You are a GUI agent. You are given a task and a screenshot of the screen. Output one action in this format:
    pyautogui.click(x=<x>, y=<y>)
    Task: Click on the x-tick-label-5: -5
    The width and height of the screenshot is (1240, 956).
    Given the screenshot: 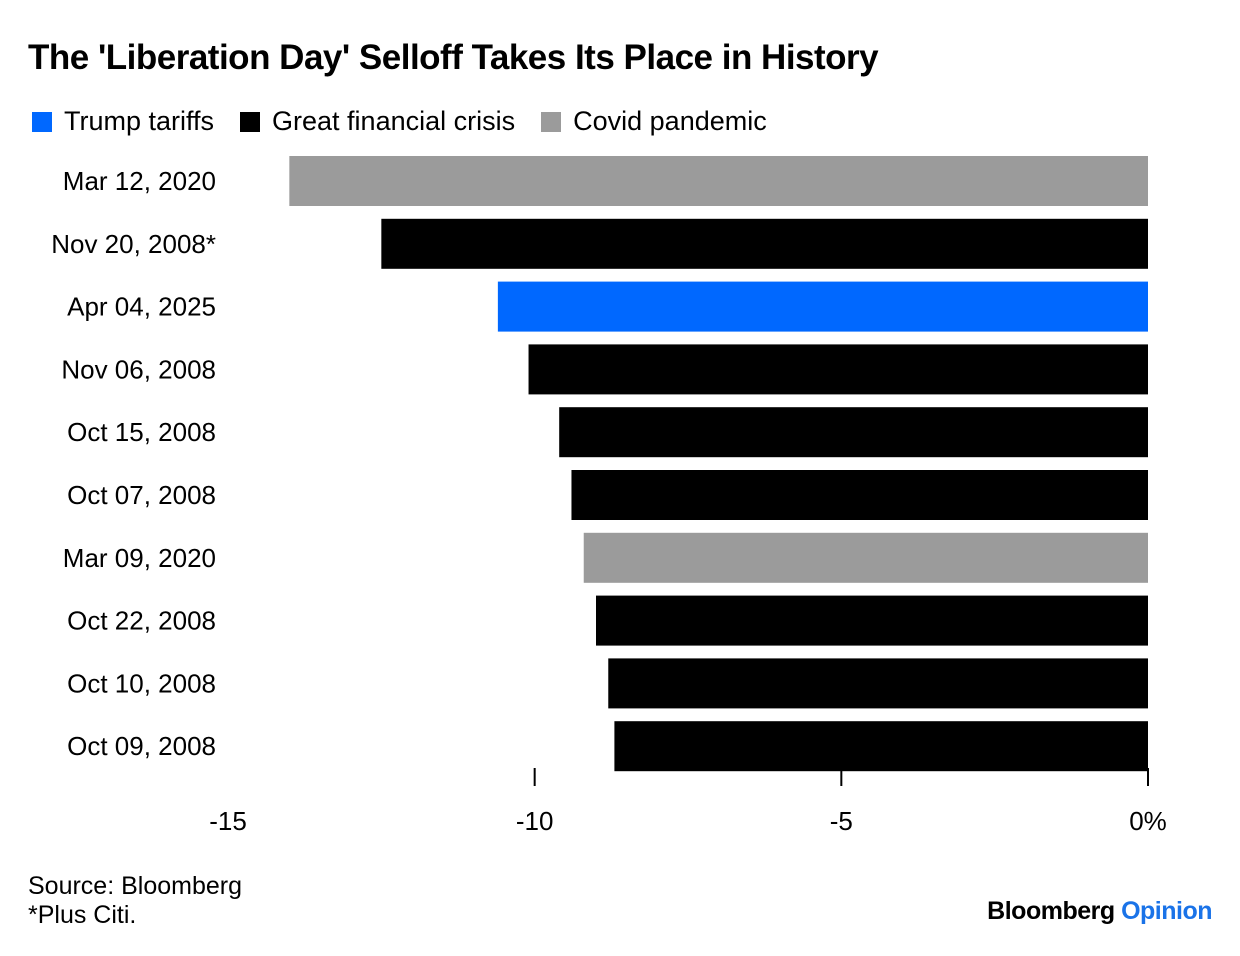 What is the action you would take?
    pyautogui.click(x=841, y=821)
    